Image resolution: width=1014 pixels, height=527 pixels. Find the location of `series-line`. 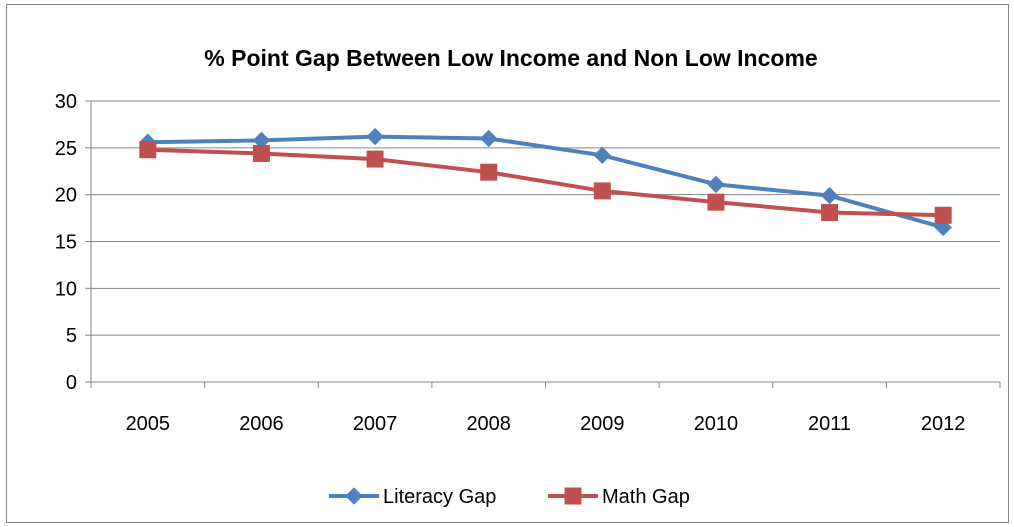

series-line is located at coordinates (545, 182).